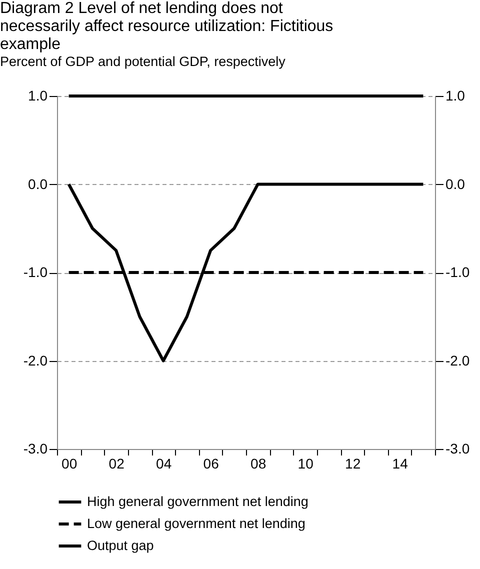 The height and width of the screenshot is (569, 480). What do you see at coordinates (458, 272) in the screenshot?
I see `y2-tick-label: -1.0` at bounding box center [458, 272].